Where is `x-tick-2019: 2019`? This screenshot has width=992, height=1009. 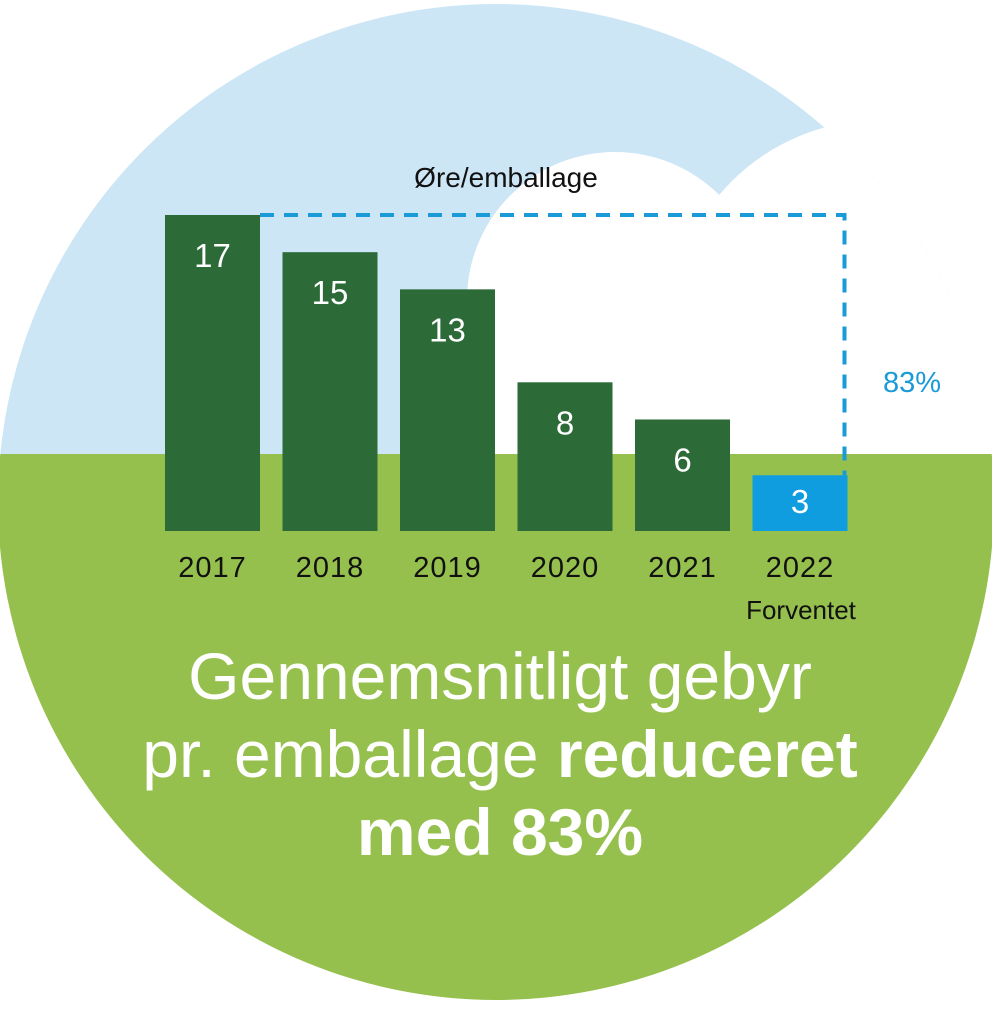
x-tick-2019: 2019 is located at coordinates (447, 568).